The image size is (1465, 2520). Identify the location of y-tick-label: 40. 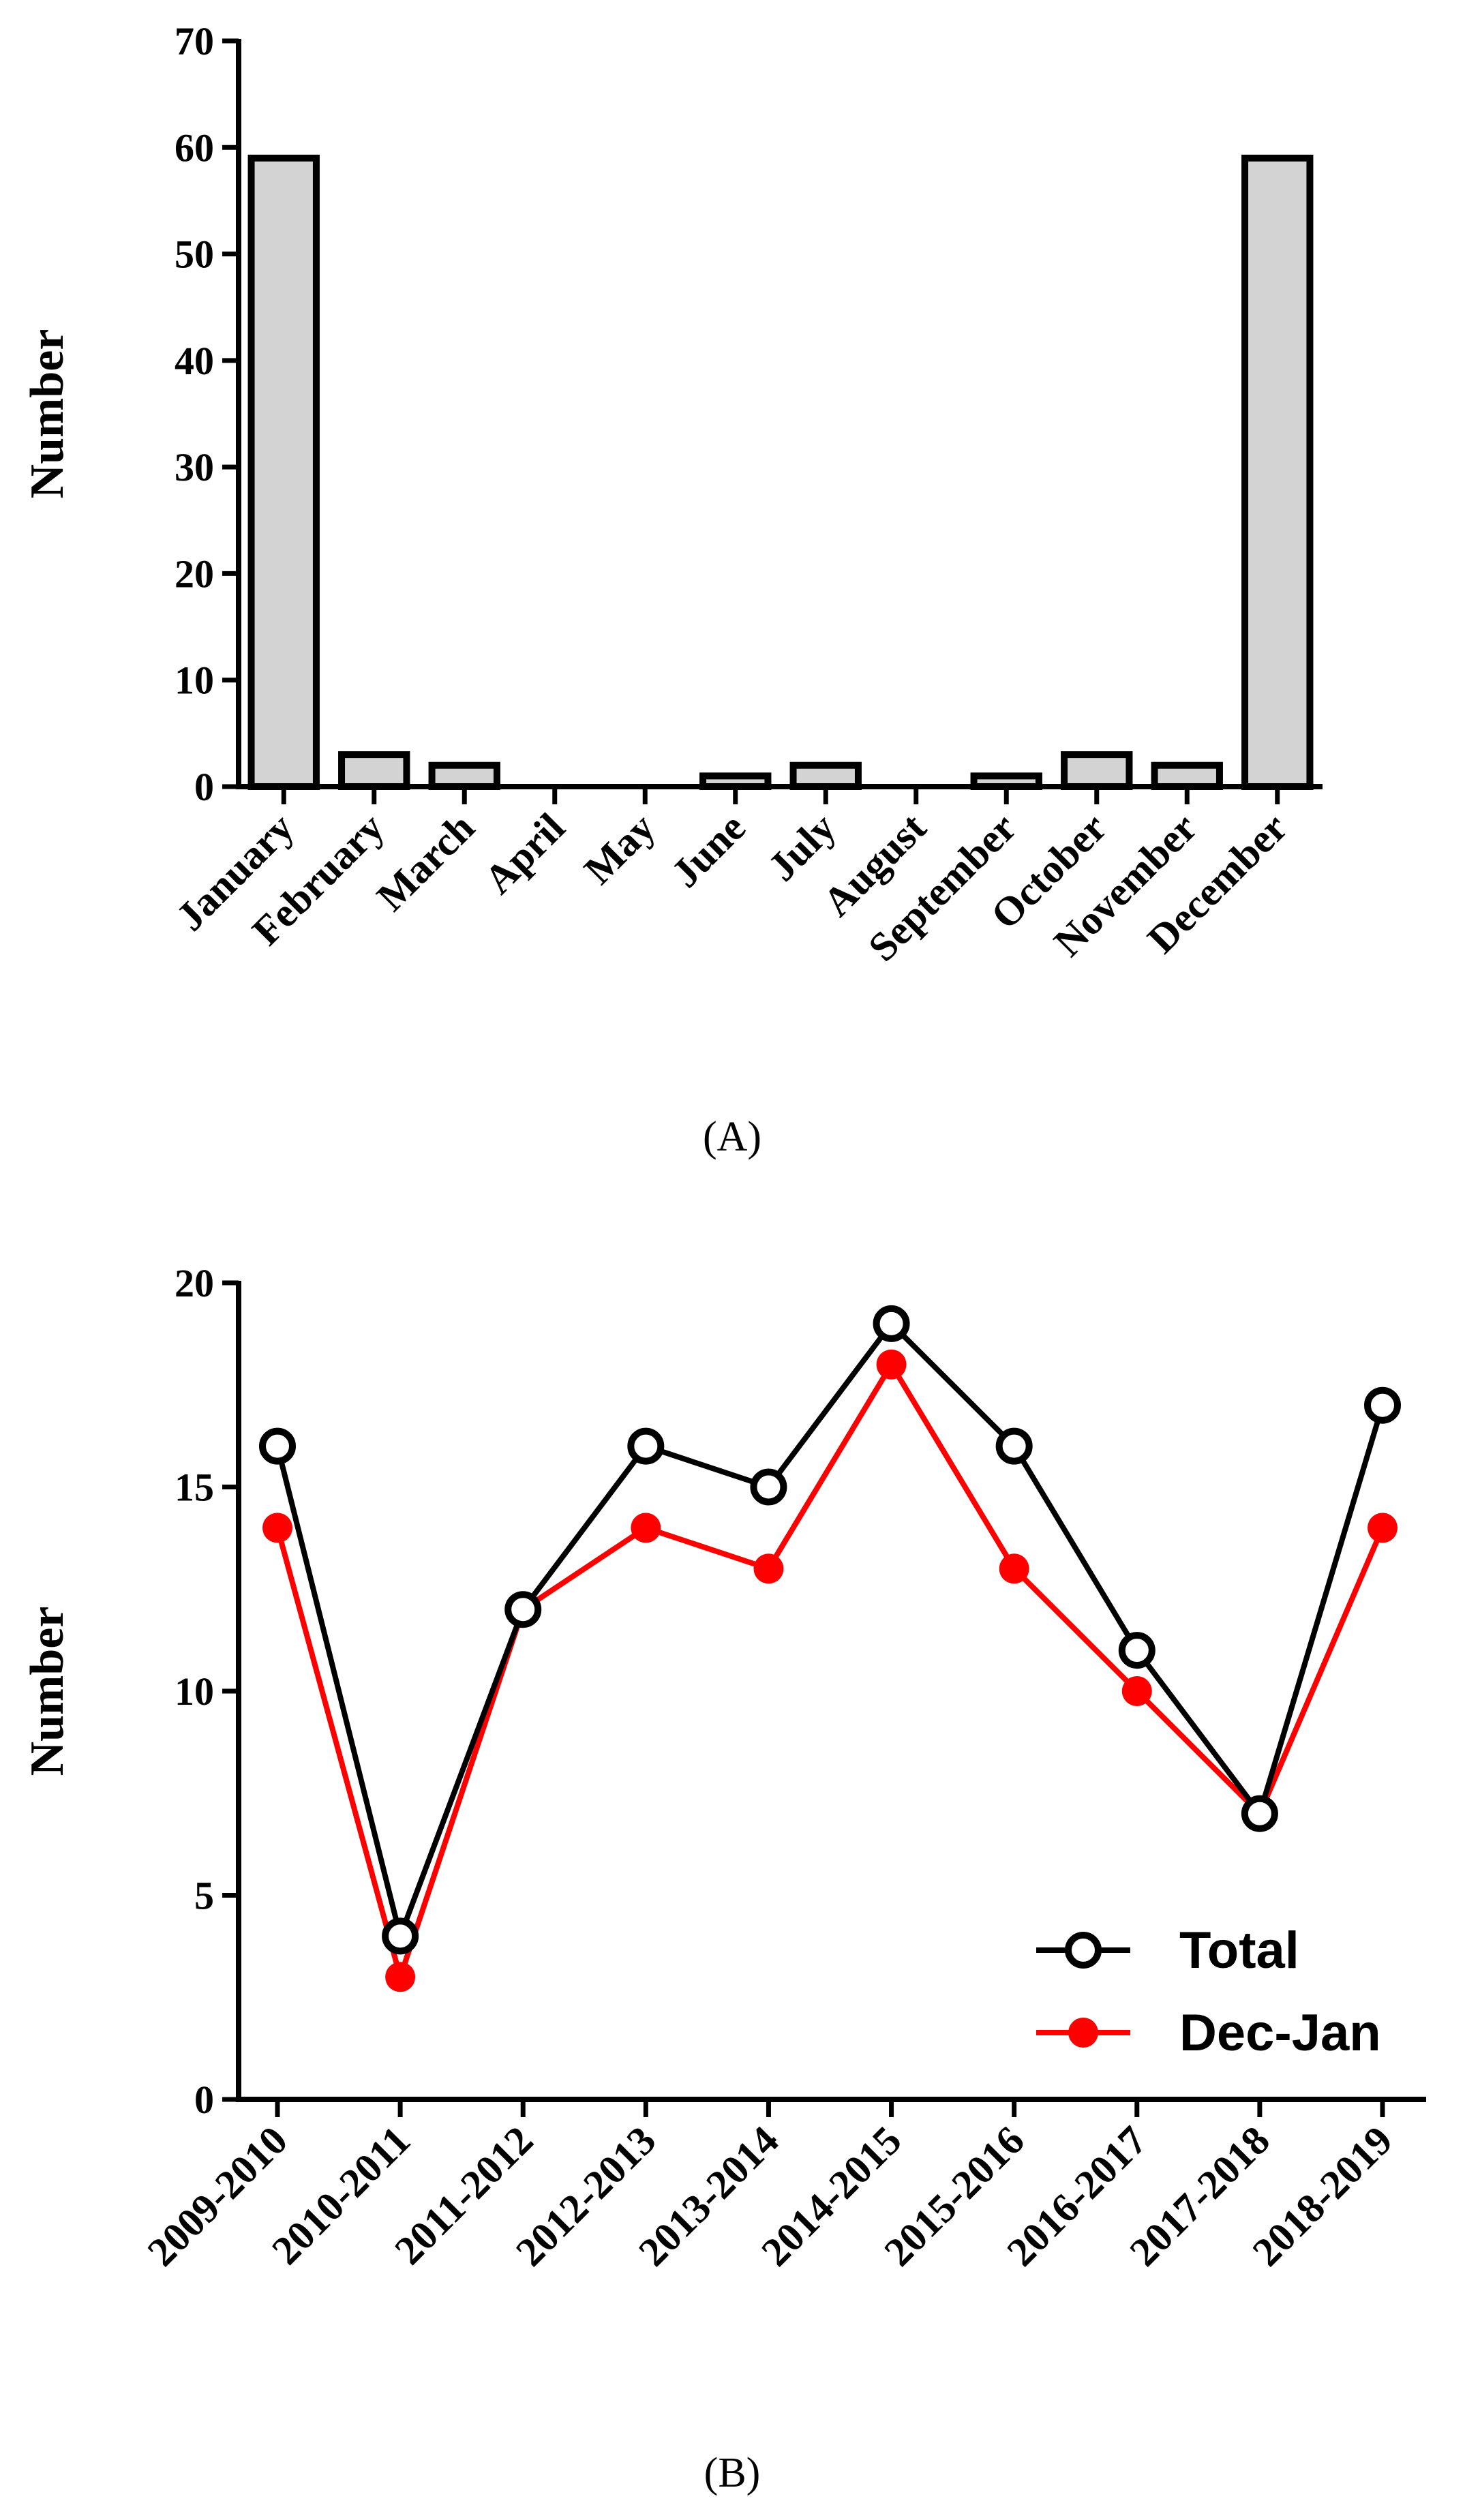
(194, 361).